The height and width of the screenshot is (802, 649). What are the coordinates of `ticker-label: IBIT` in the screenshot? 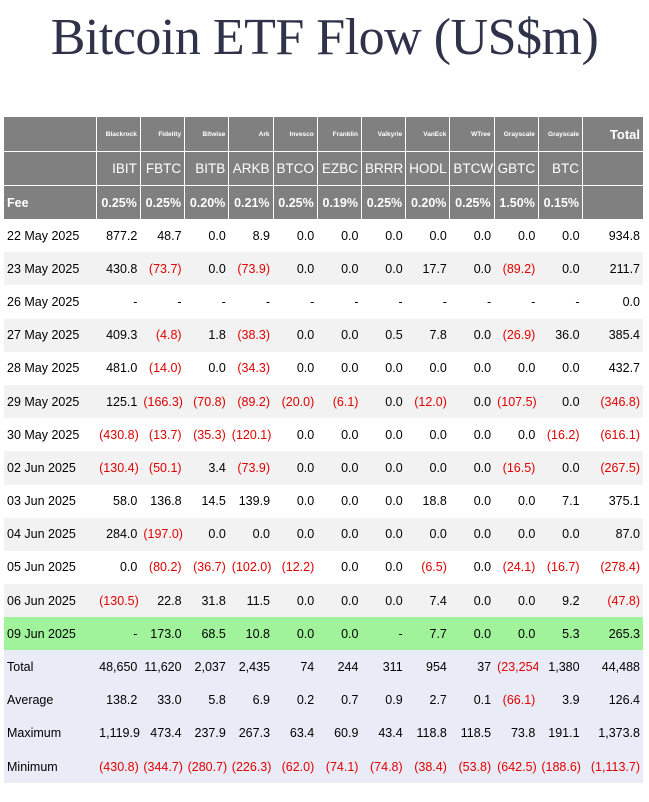 It's located at (118, 168).